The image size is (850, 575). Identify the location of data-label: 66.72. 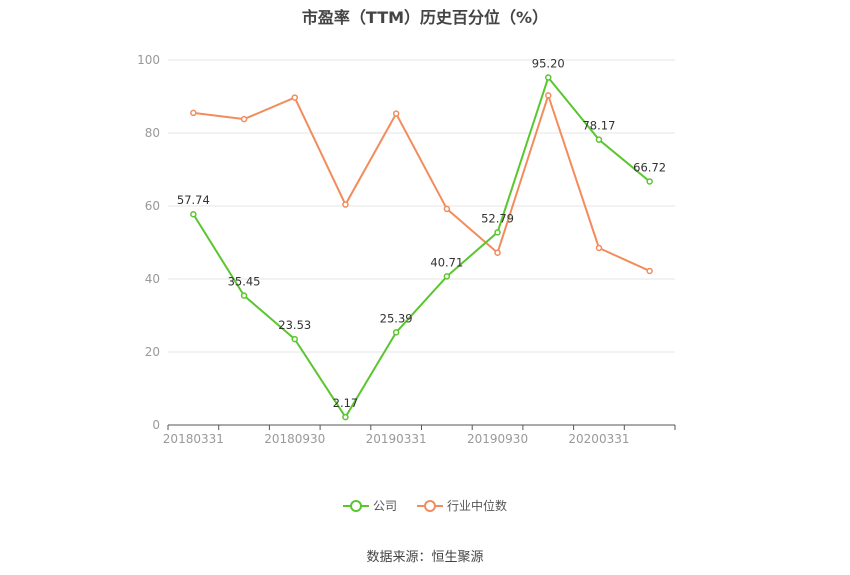
(649, 167).